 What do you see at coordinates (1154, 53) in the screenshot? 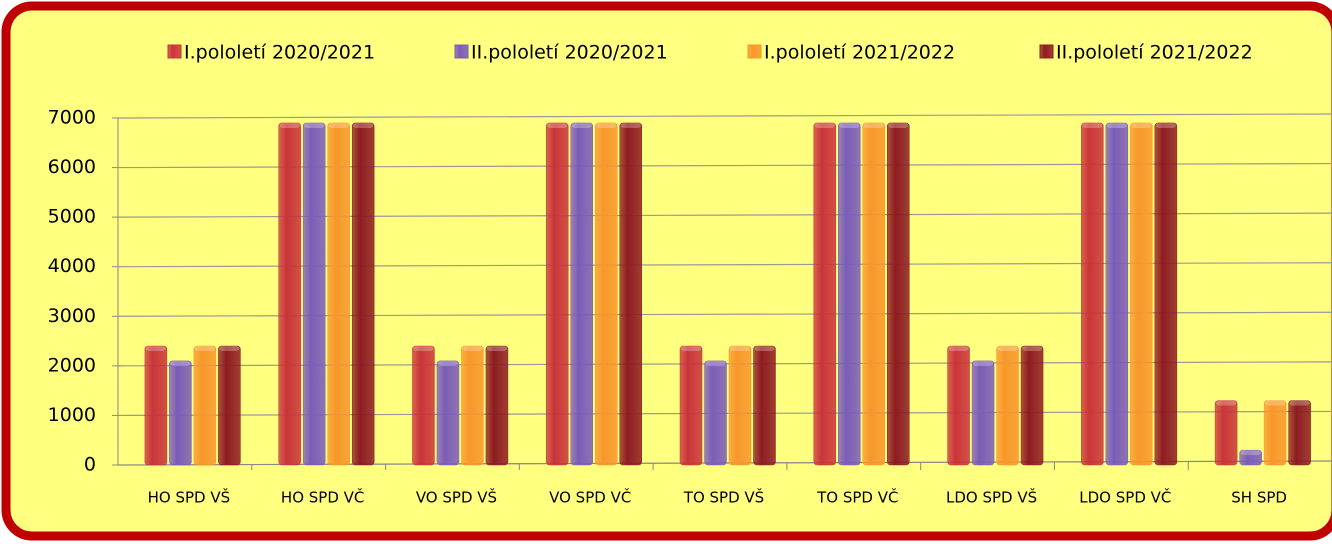
I see `legend-label: II.pololetí 2021/2022` at bounding box center [1154, 53].